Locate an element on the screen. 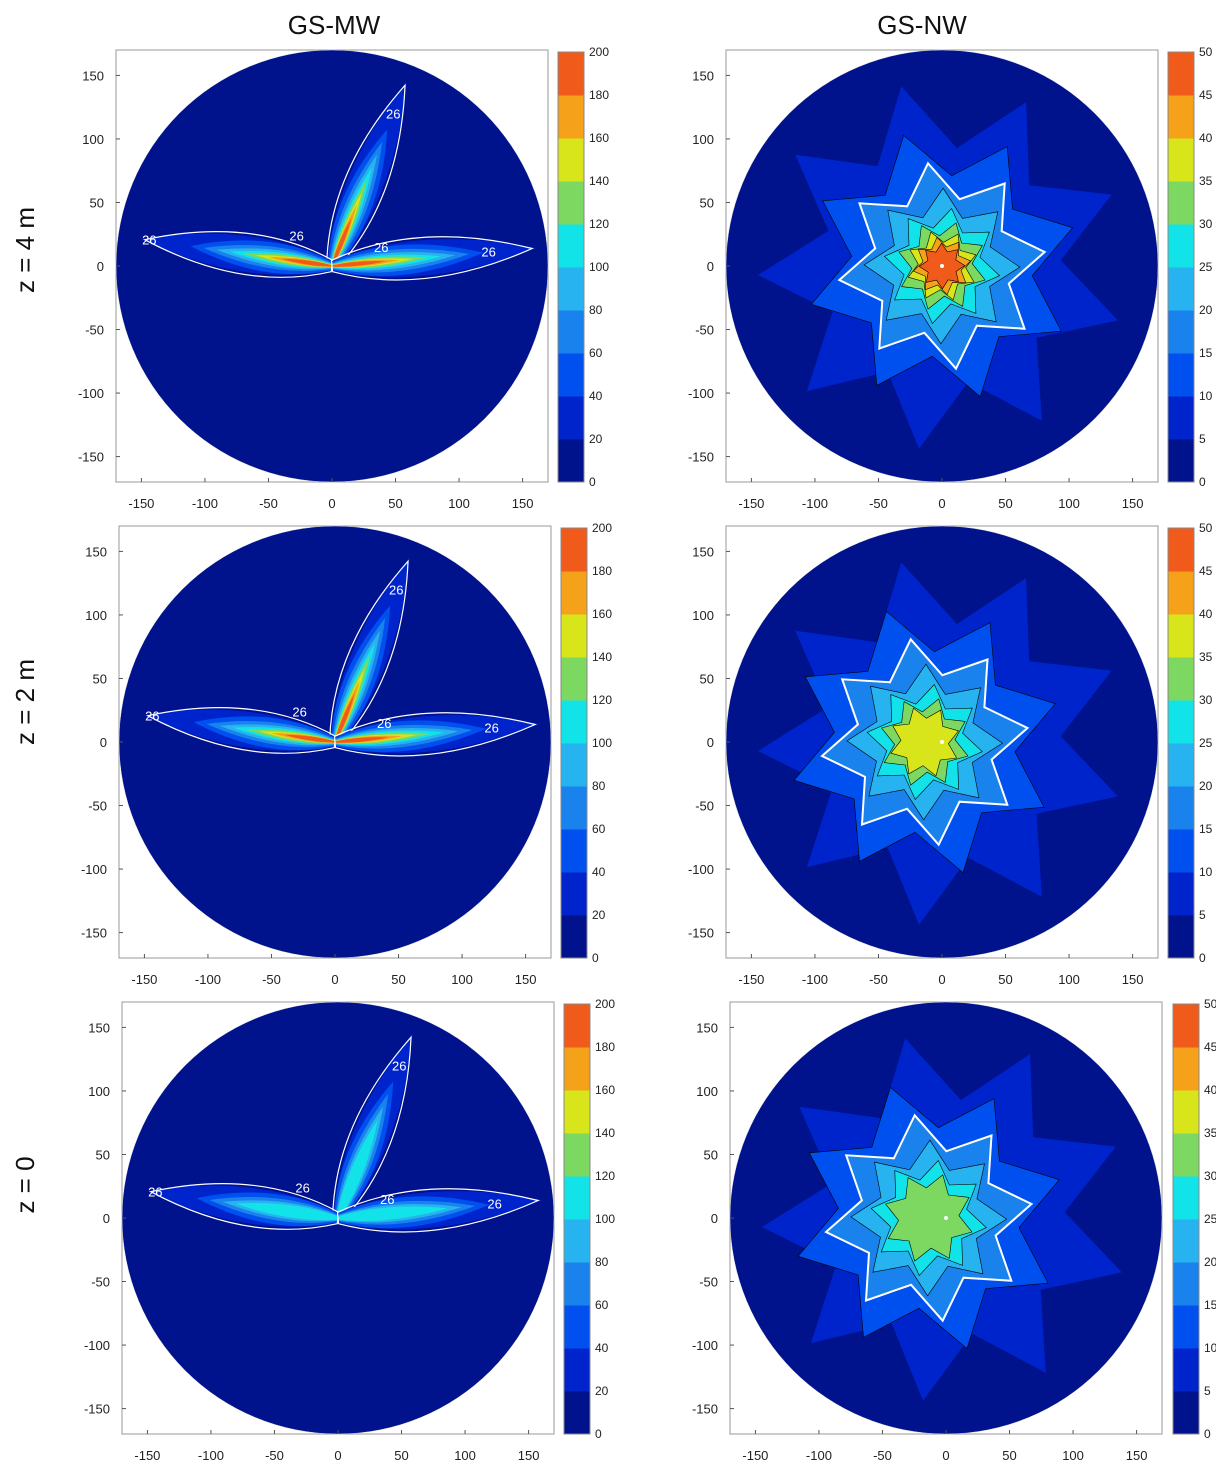  colorbar-tick-label: 200 is located at coordinates (605, 1004).